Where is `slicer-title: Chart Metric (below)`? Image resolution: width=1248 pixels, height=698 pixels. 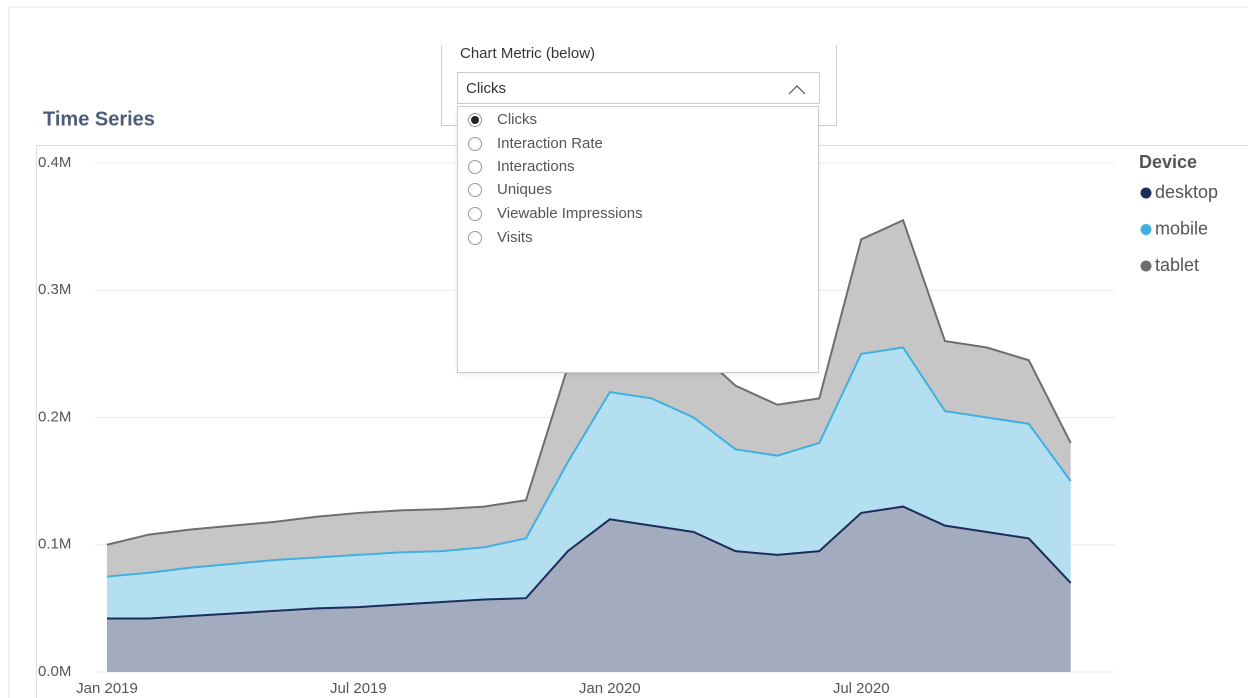
slicer-title: Chart Metric (below) is located at coordinates (528, 53).